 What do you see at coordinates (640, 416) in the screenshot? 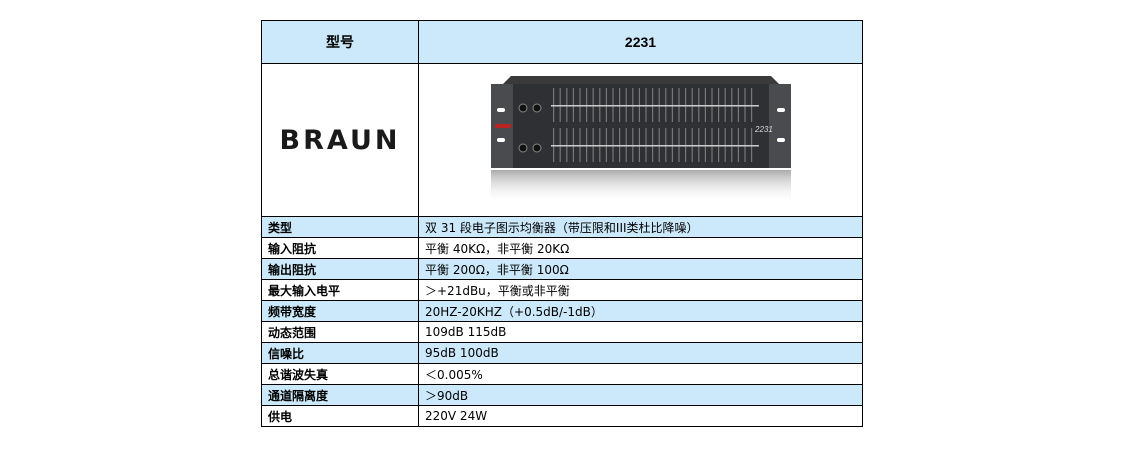
I see `spec-value: 220V 24W` at bounding box center [640, 416].